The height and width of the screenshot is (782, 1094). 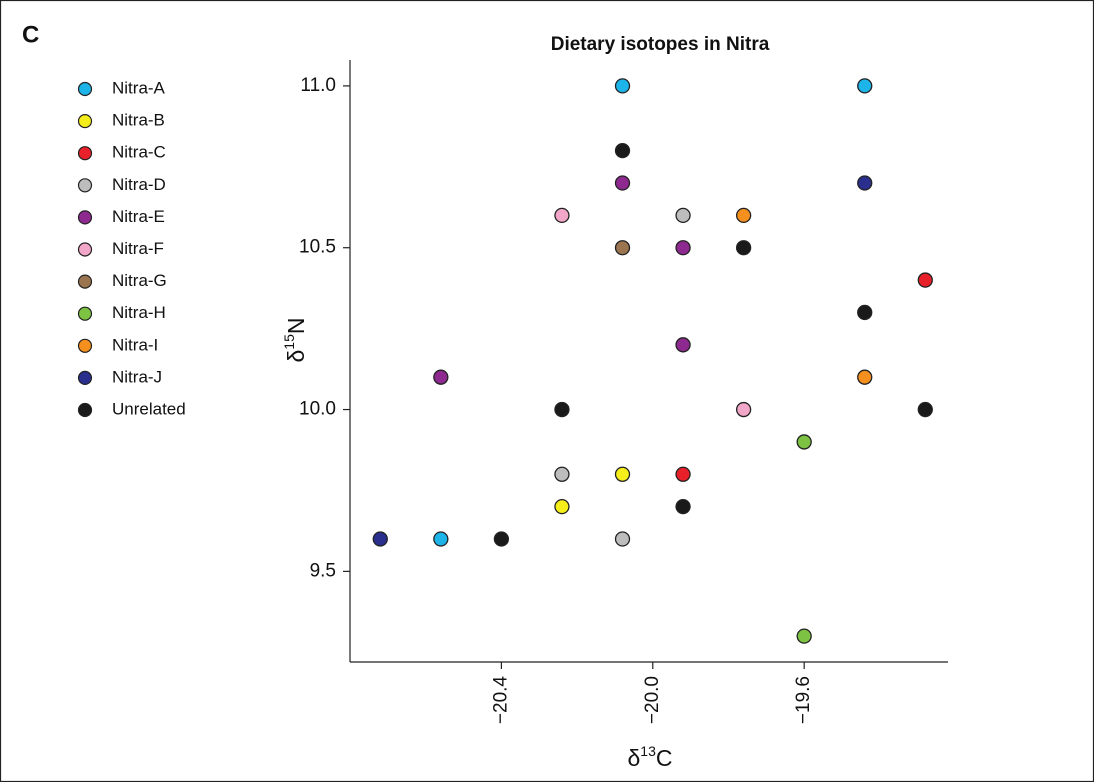 What do you see at coordinates (137, 376) in the screenshot?
I see `legend-label: Nitra-J` at bounding box center [137, 376].